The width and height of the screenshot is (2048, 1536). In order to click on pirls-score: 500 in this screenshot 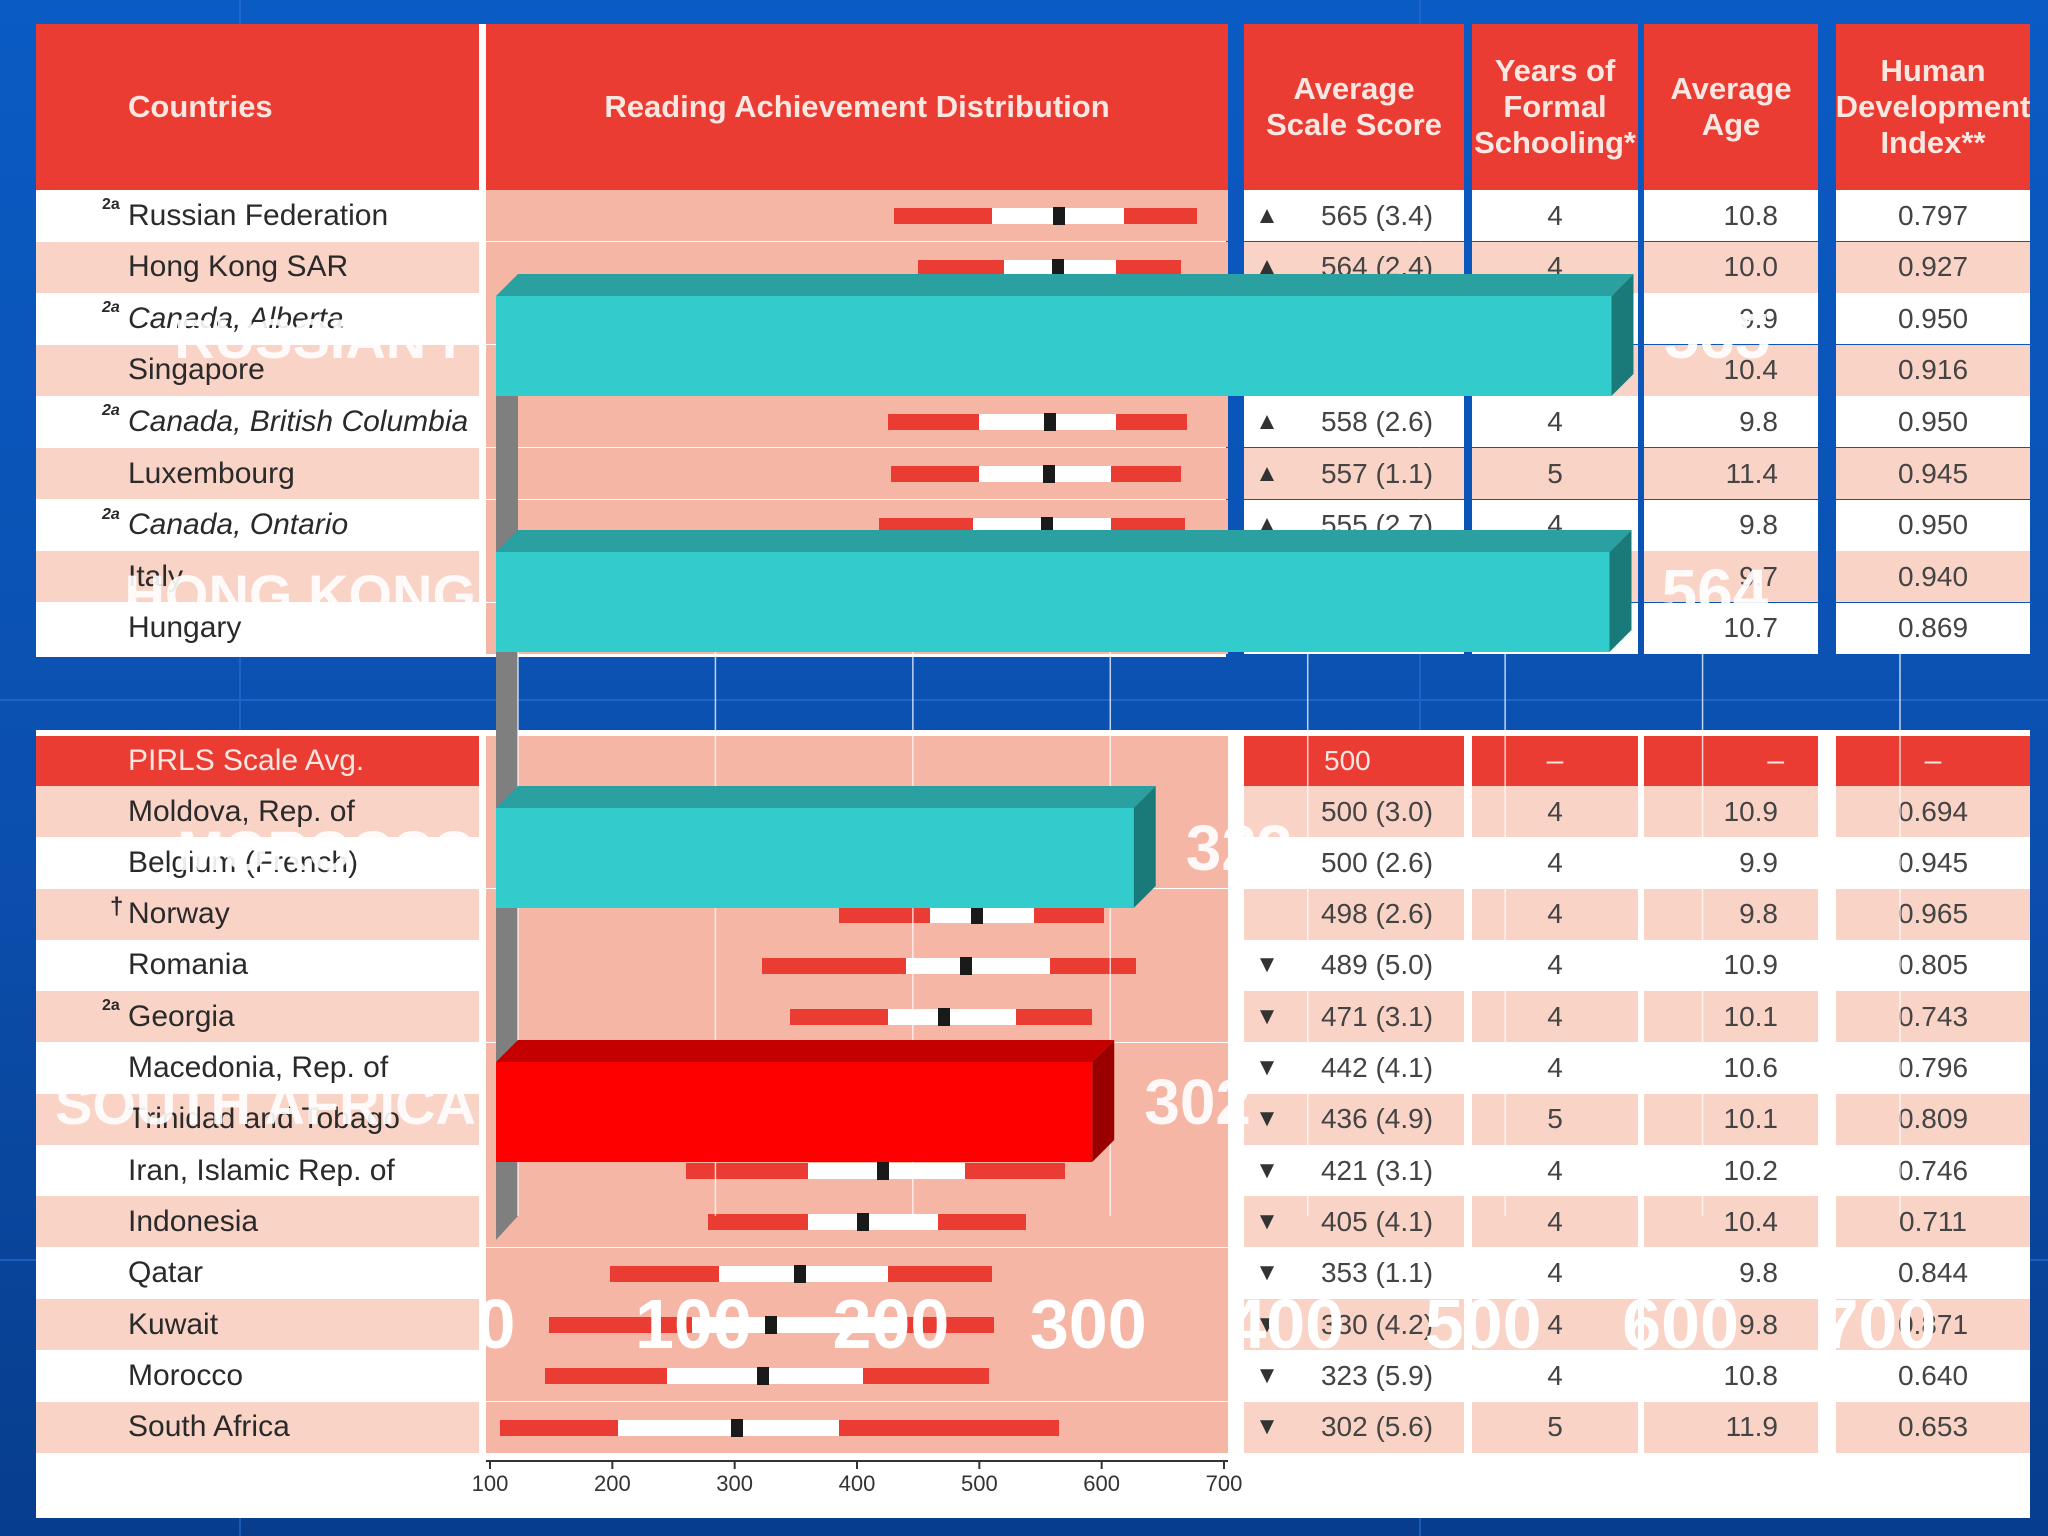, I will do `click(1354, 761)`.